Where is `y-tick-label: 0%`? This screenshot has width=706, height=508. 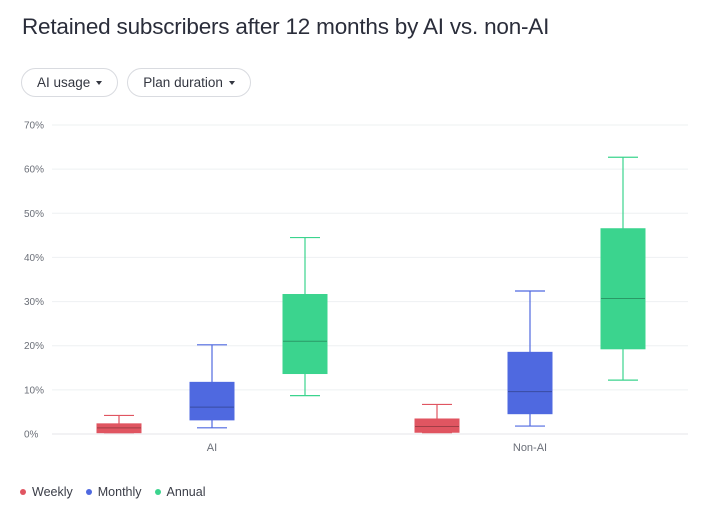 y-tick-label: 0% is located at coordinates (31, 435).